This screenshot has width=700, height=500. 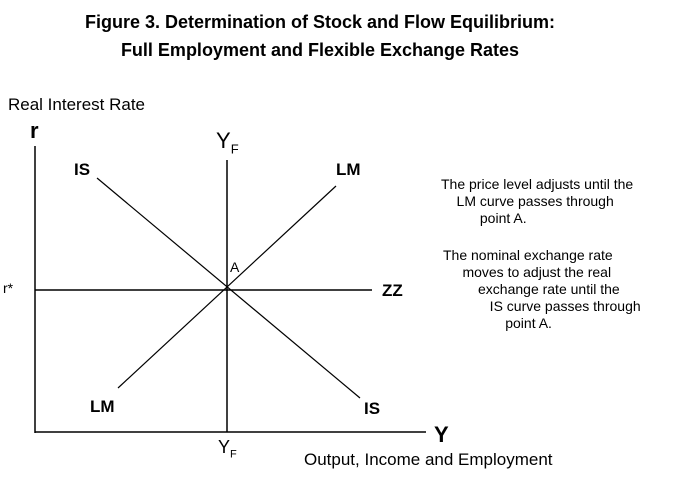 I want to click on yf-bottom-label: YF, so click(x=227, y=449).